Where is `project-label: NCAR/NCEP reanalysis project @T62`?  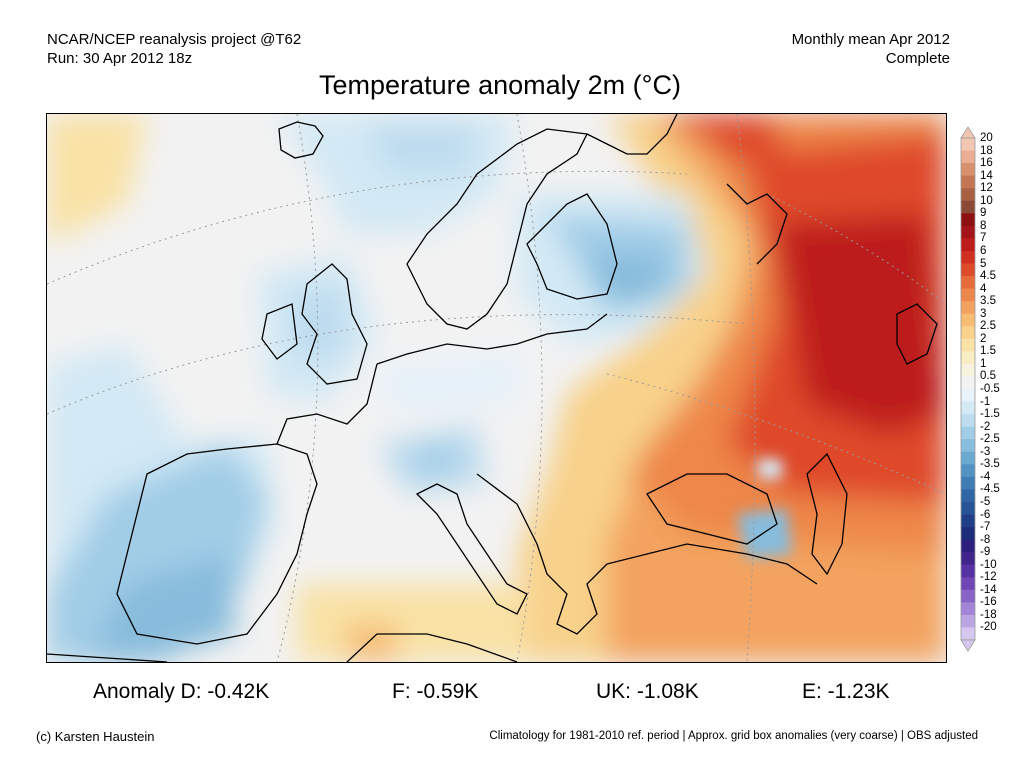 project-label: NCAR/NCEP reanalysis project @T62 is located at coordinates (174, 39).